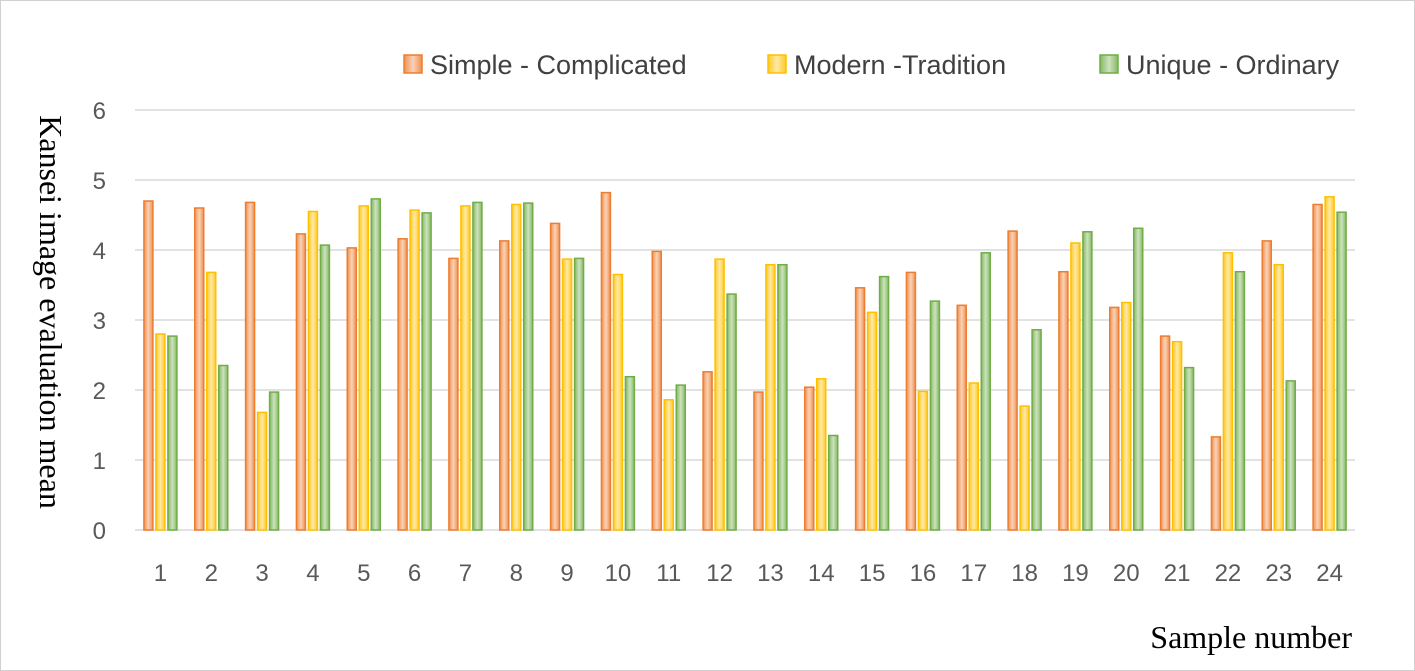 This screenshot has width=1415, height=671. I want to click on x-tick-label: 17, so click(973, 573).